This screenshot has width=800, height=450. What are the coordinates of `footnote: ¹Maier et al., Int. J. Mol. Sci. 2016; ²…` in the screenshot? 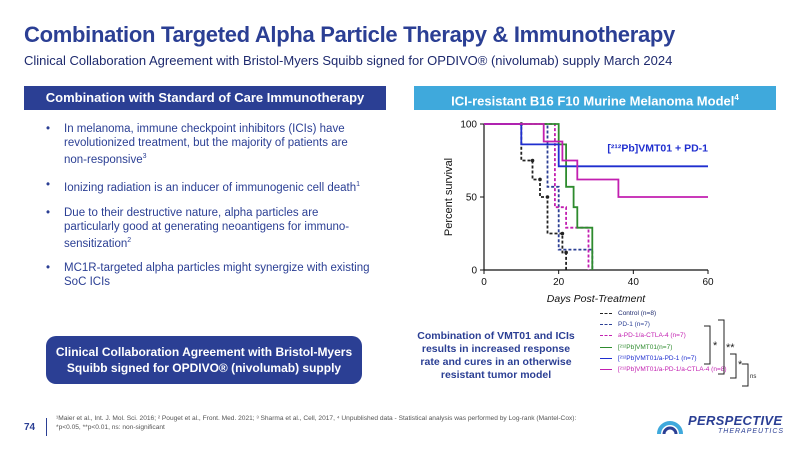 It's located at (346, 423).